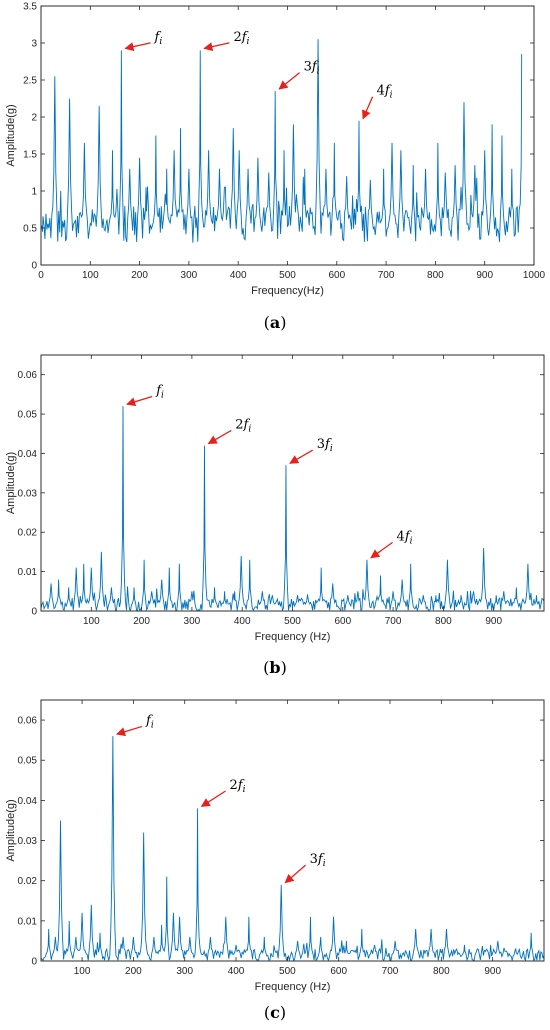 The height and width of the screenshot is (1030, 550). Describe the element at coordinates (30, 81) in the screenshot. I see `y-tick-label: 2.5` at that location.